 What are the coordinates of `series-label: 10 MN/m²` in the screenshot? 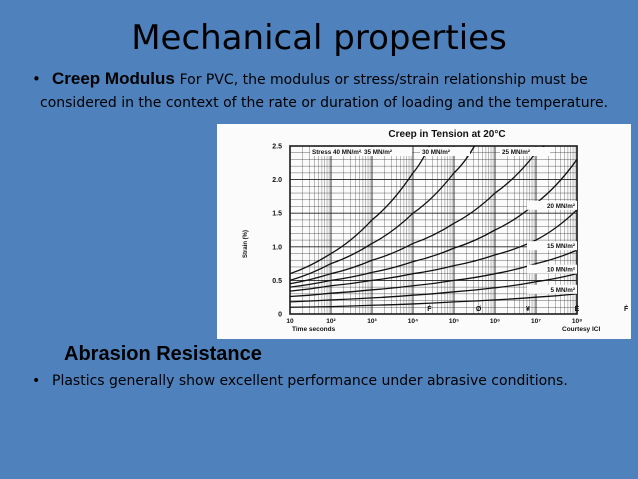 It's located at (561, 270).